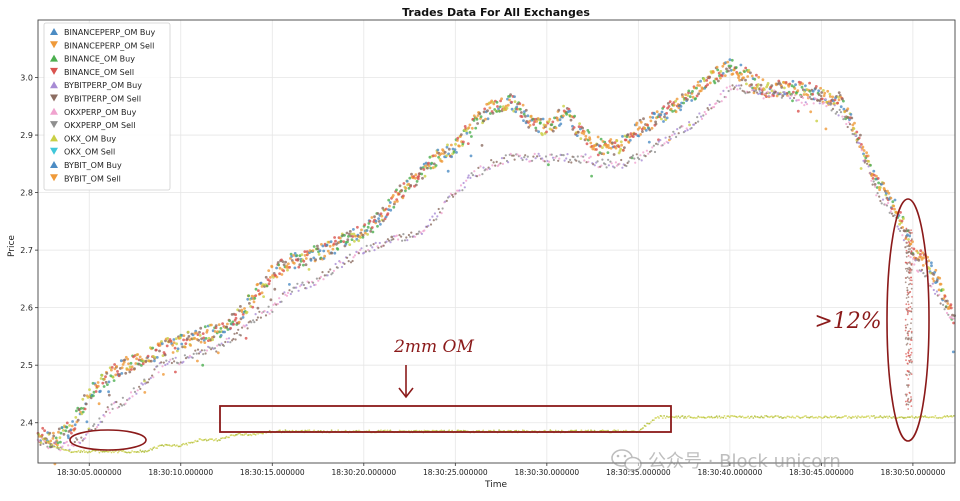  Describe the element at coordinates (99, 72) in the screenshot. I see `legend-label: BINANCE_OM Sell` at that location.